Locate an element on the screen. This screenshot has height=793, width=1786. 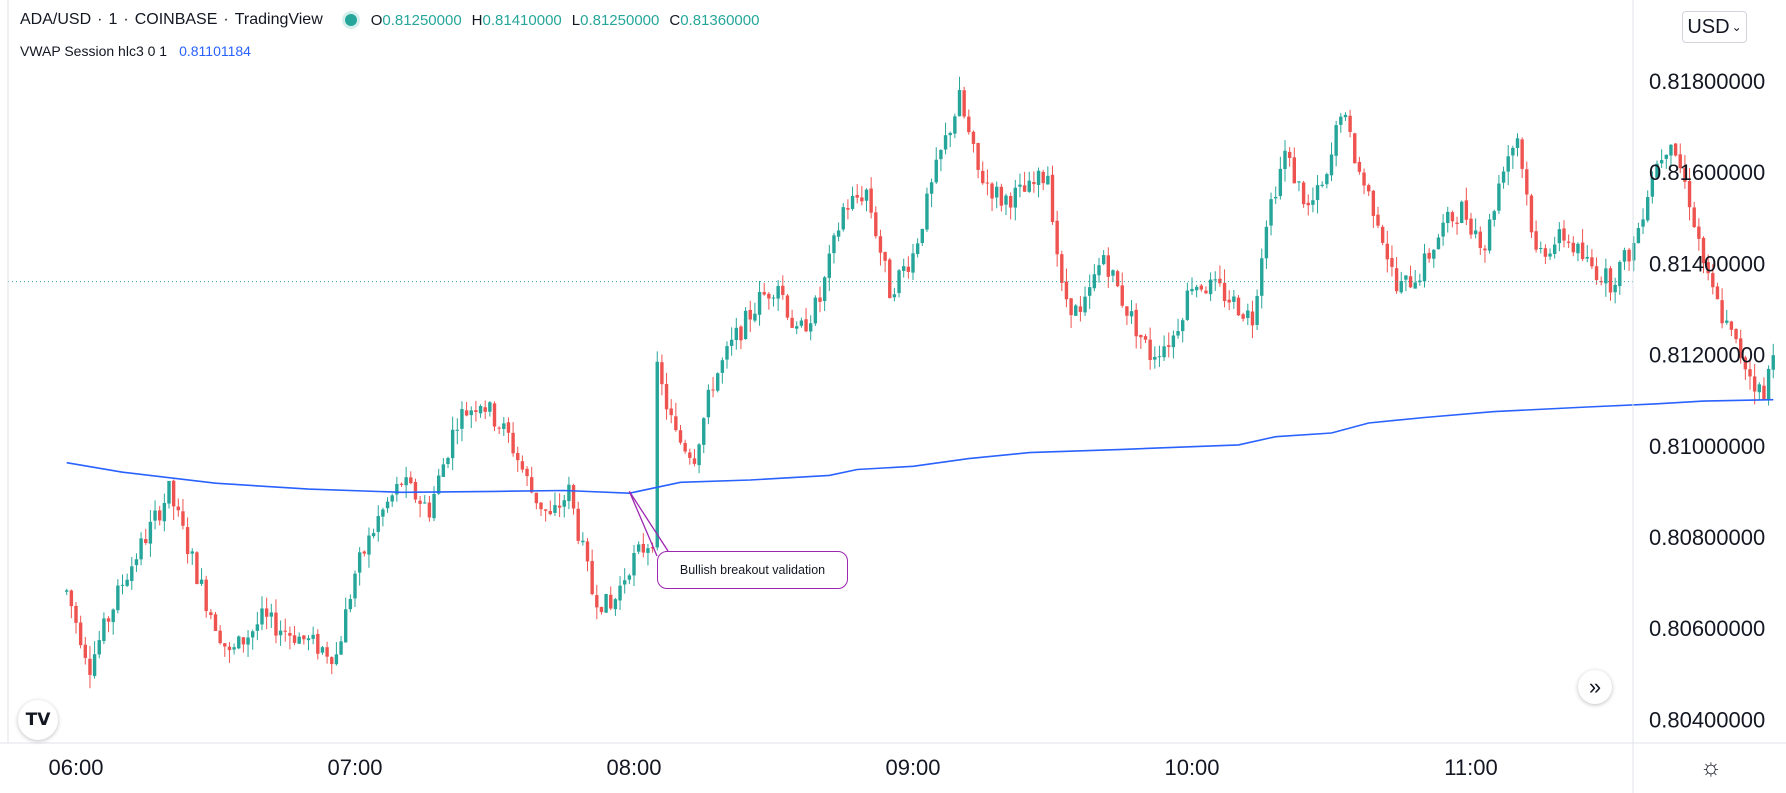
symbol-label: ADA/USD is located at coordinates (56, 19).